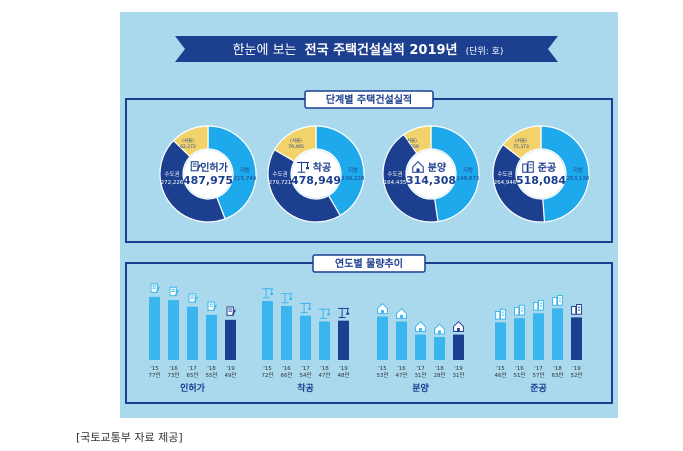 The width and height of the screenshot is (683, 451). What do you see at coordinates (305, 388) in the screenshot?
I see `bar-group-name: 착공` at bounding box center [305, 388].